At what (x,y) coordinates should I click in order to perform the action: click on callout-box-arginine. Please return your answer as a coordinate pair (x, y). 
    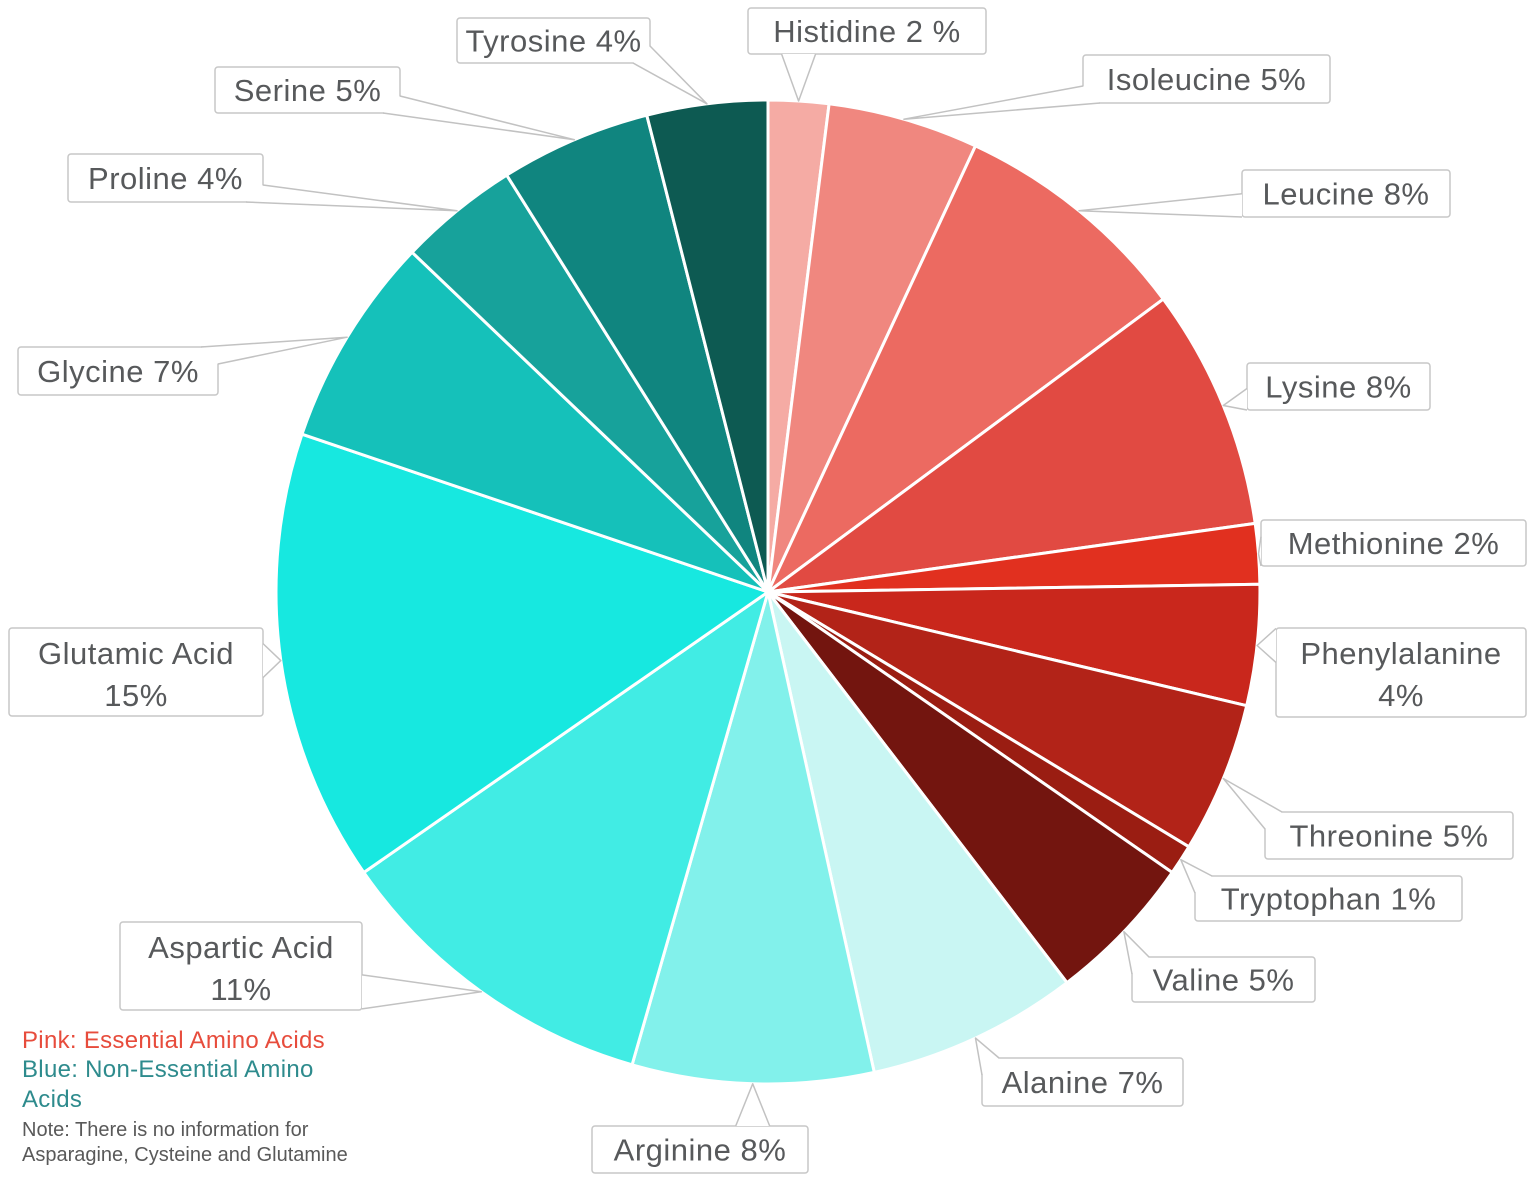
    Looking at the image, I should click on (700, 1149).